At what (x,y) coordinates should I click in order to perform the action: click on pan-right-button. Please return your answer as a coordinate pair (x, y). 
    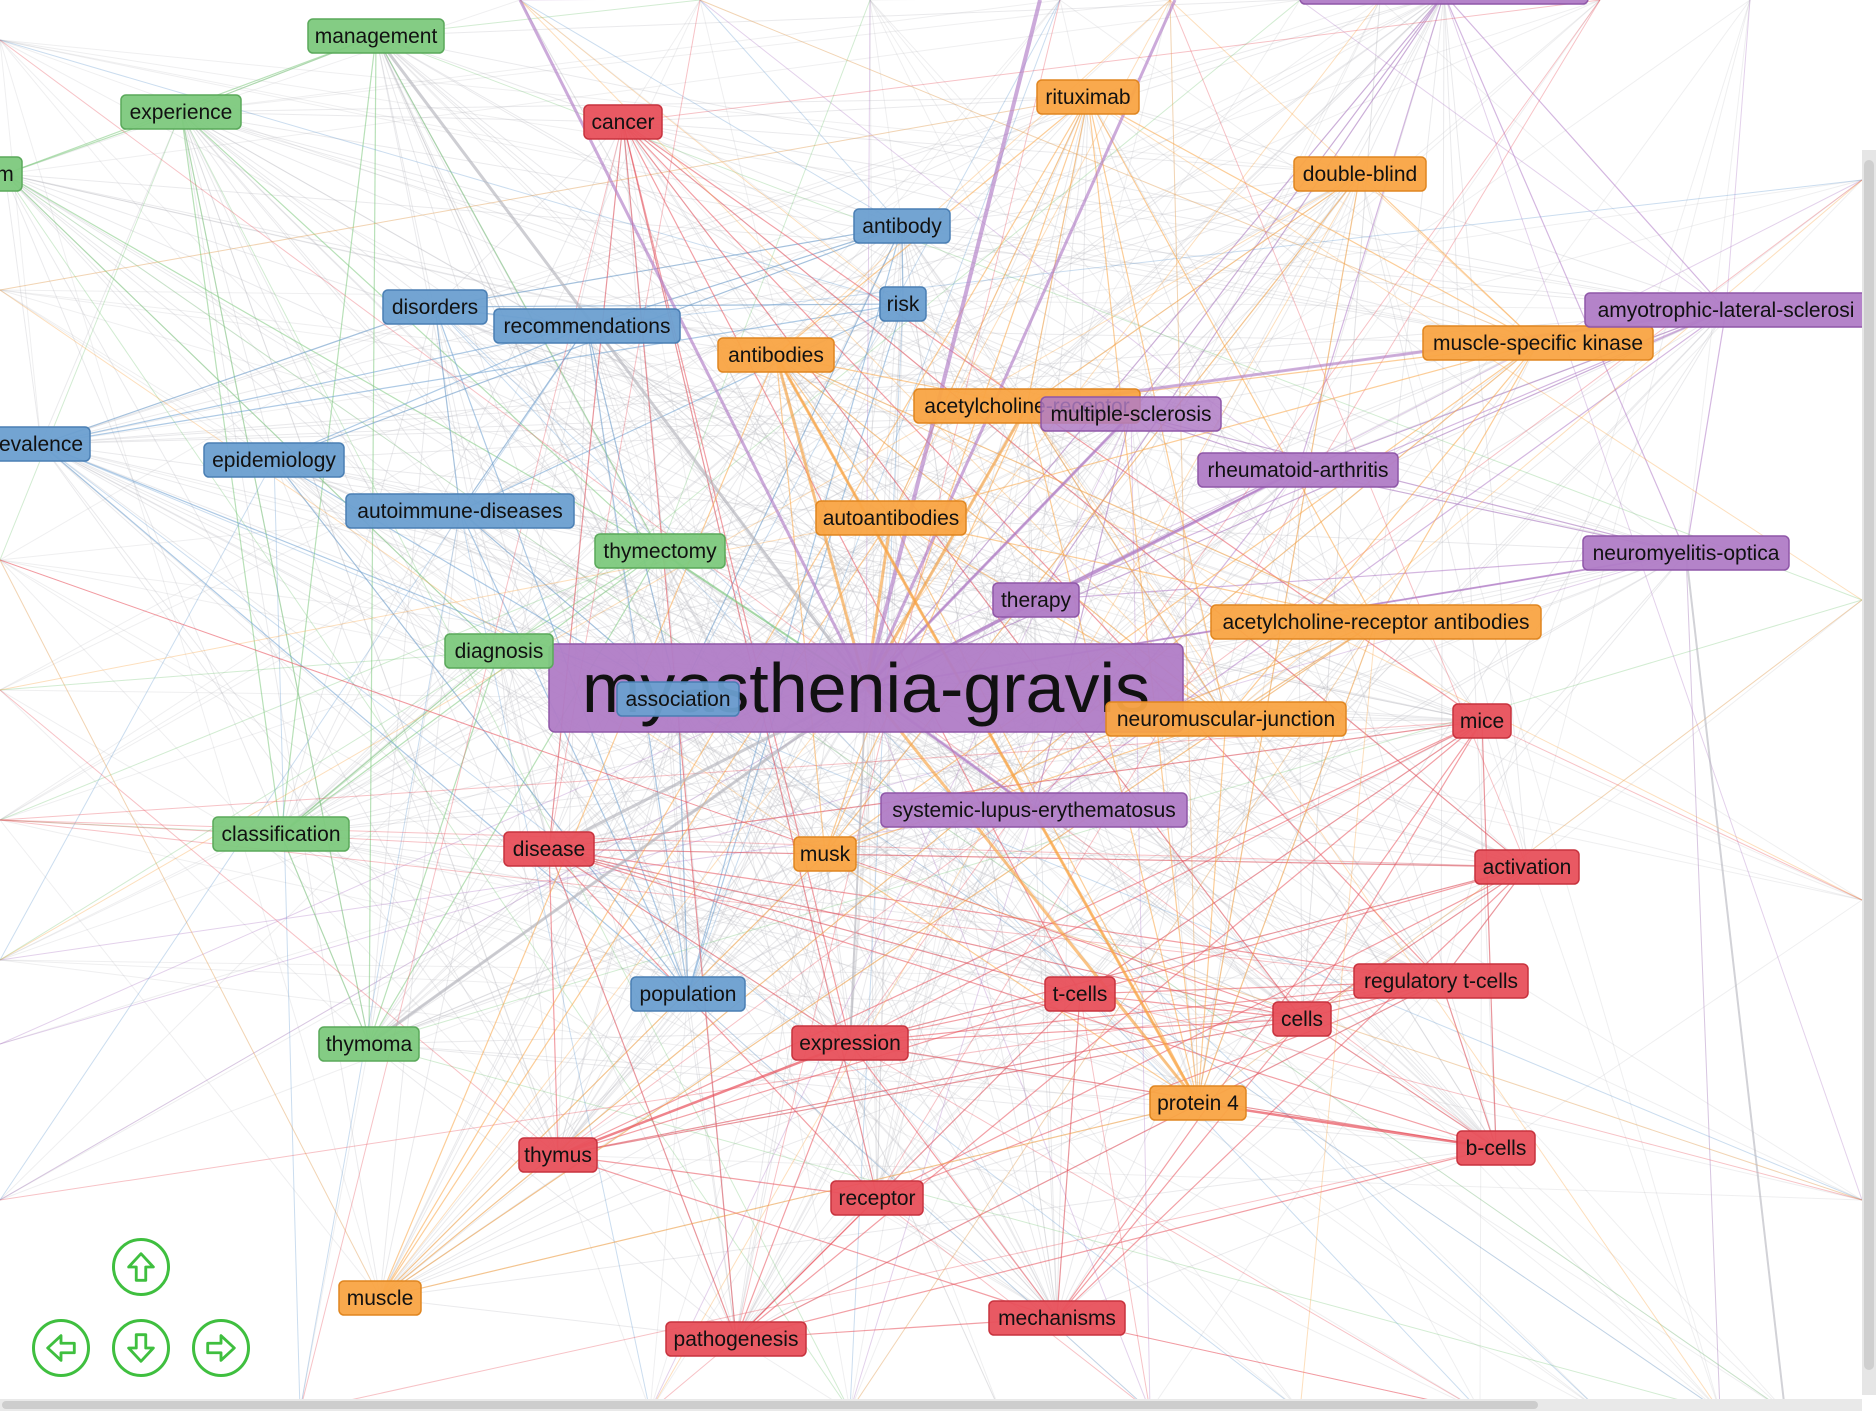
    Looking at the image, I should click on (221, 1348).